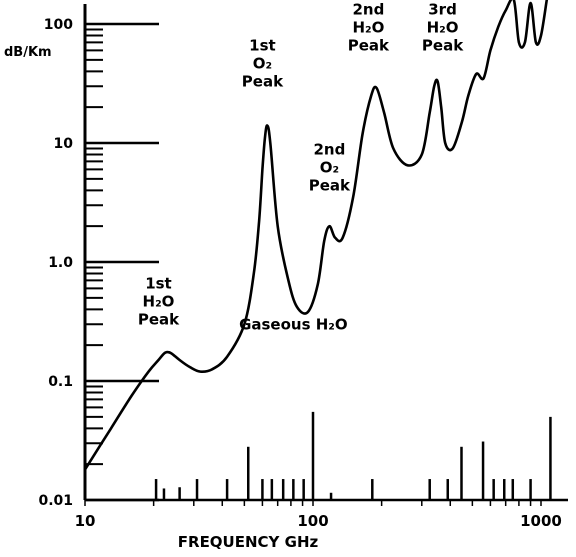 The height and width of the screenshot is (557, 576). I want to click on y-tick-label: 0.01, so click(55, 501).